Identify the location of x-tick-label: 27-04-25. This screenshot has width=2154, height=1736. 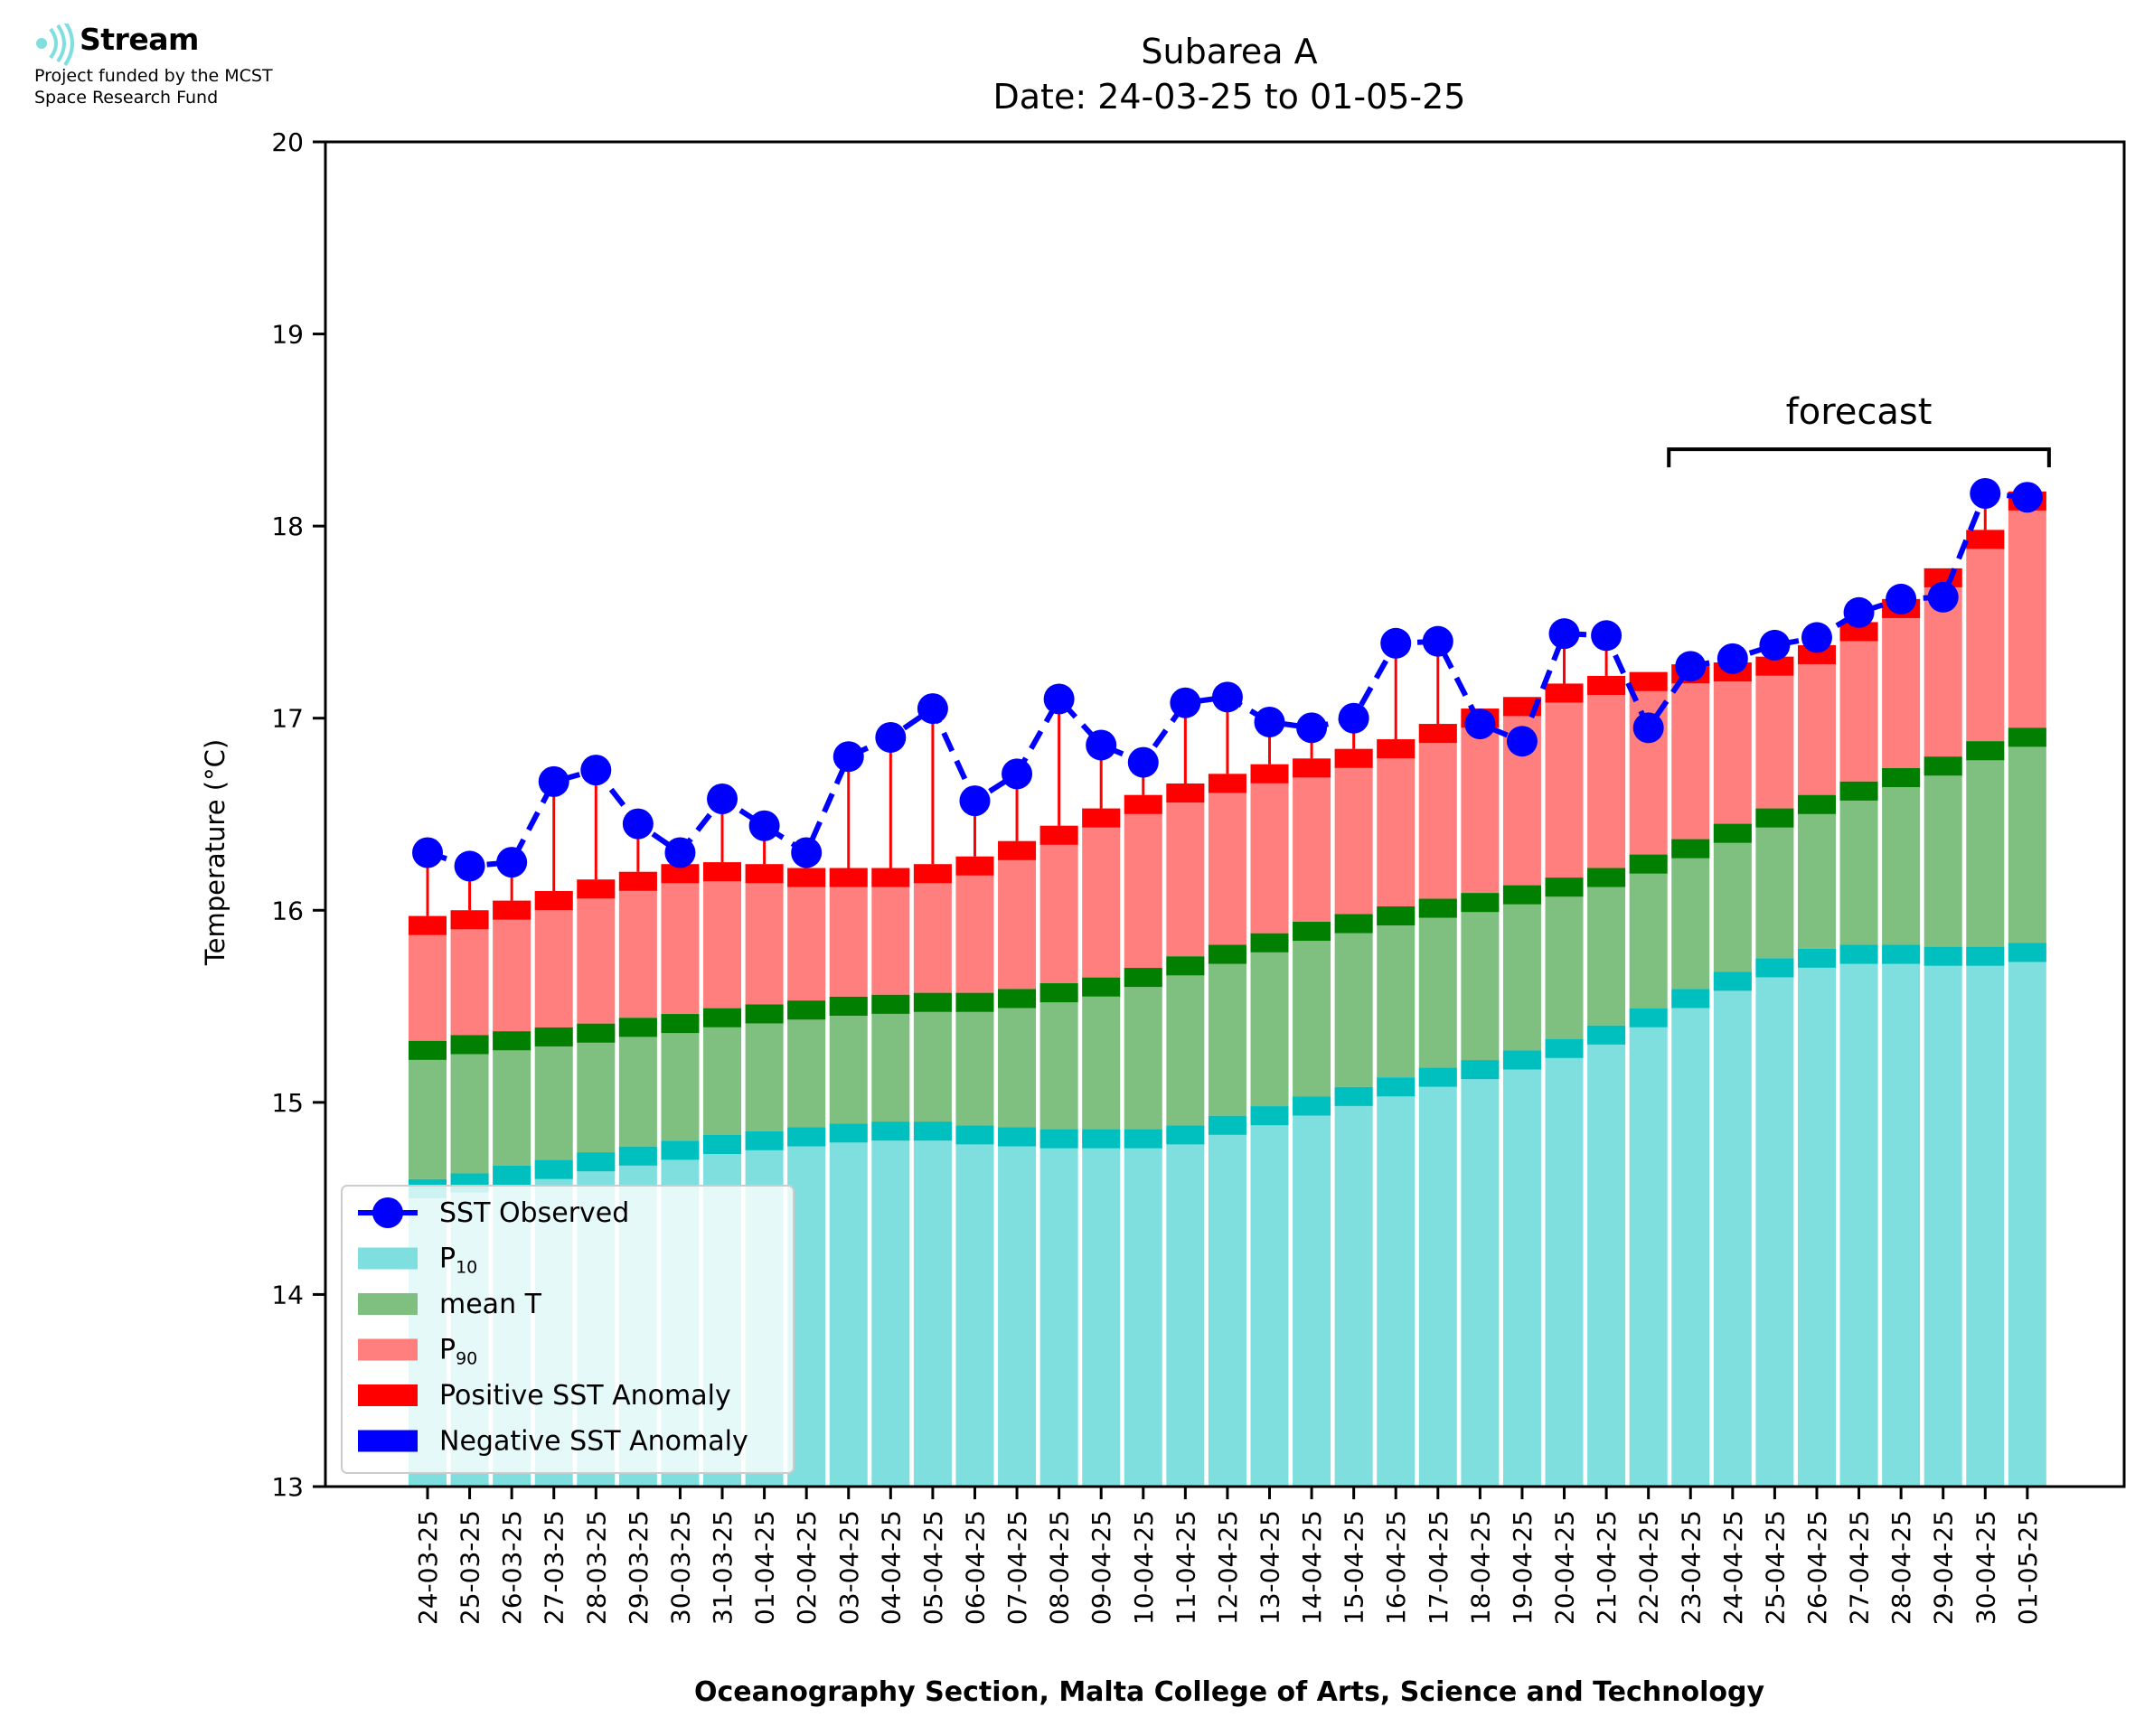
(1860, 1568).